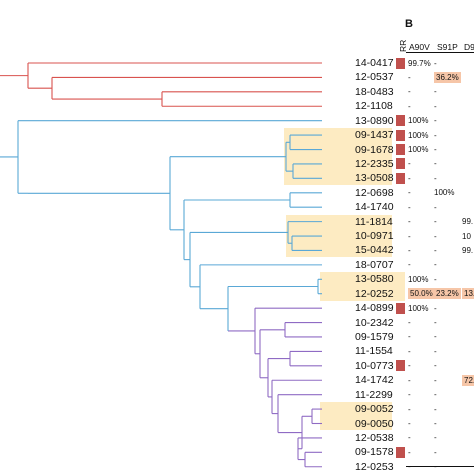  Describe the element at coordinates (374, 91) in the screenshot. I see `taxon-label: 18-0483` at that location.